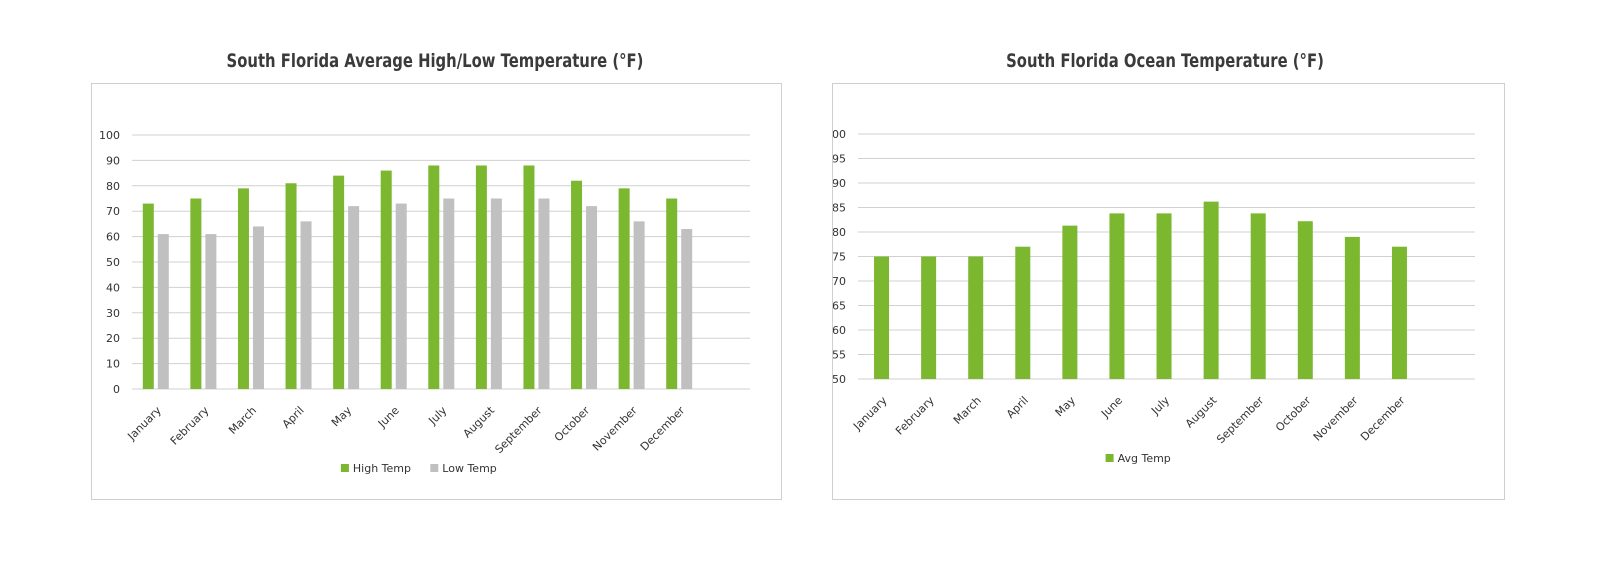 Image resolution: width=1600 pixels, height=583 pixels. I want to click on y-tick-label: 10, so click(113, 364).